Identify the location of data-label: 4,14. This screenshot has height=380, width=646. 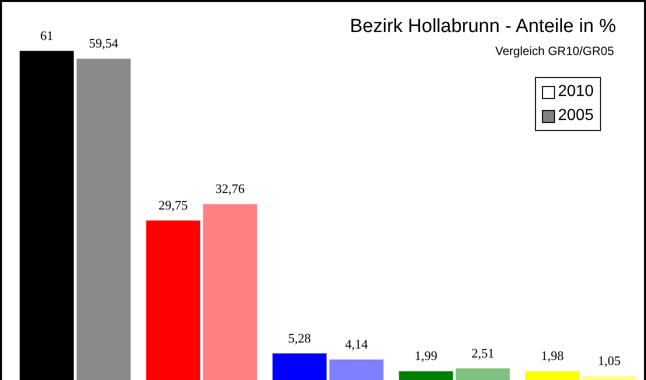
(356, 344).